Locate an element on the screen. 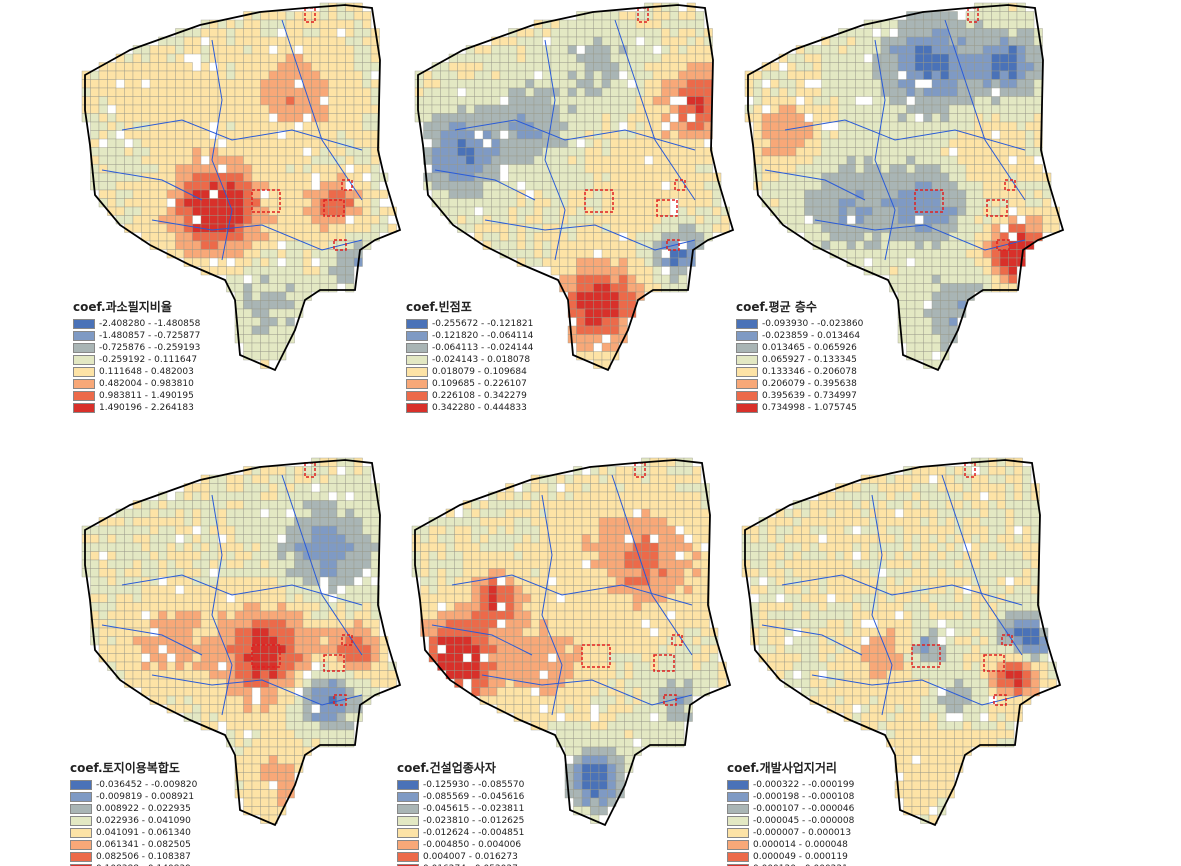 Image resolution: width=1181 pixels, height=866 pixels. legend-label: 0.206079 - 0.395638 is located at coordinates (809, 384).